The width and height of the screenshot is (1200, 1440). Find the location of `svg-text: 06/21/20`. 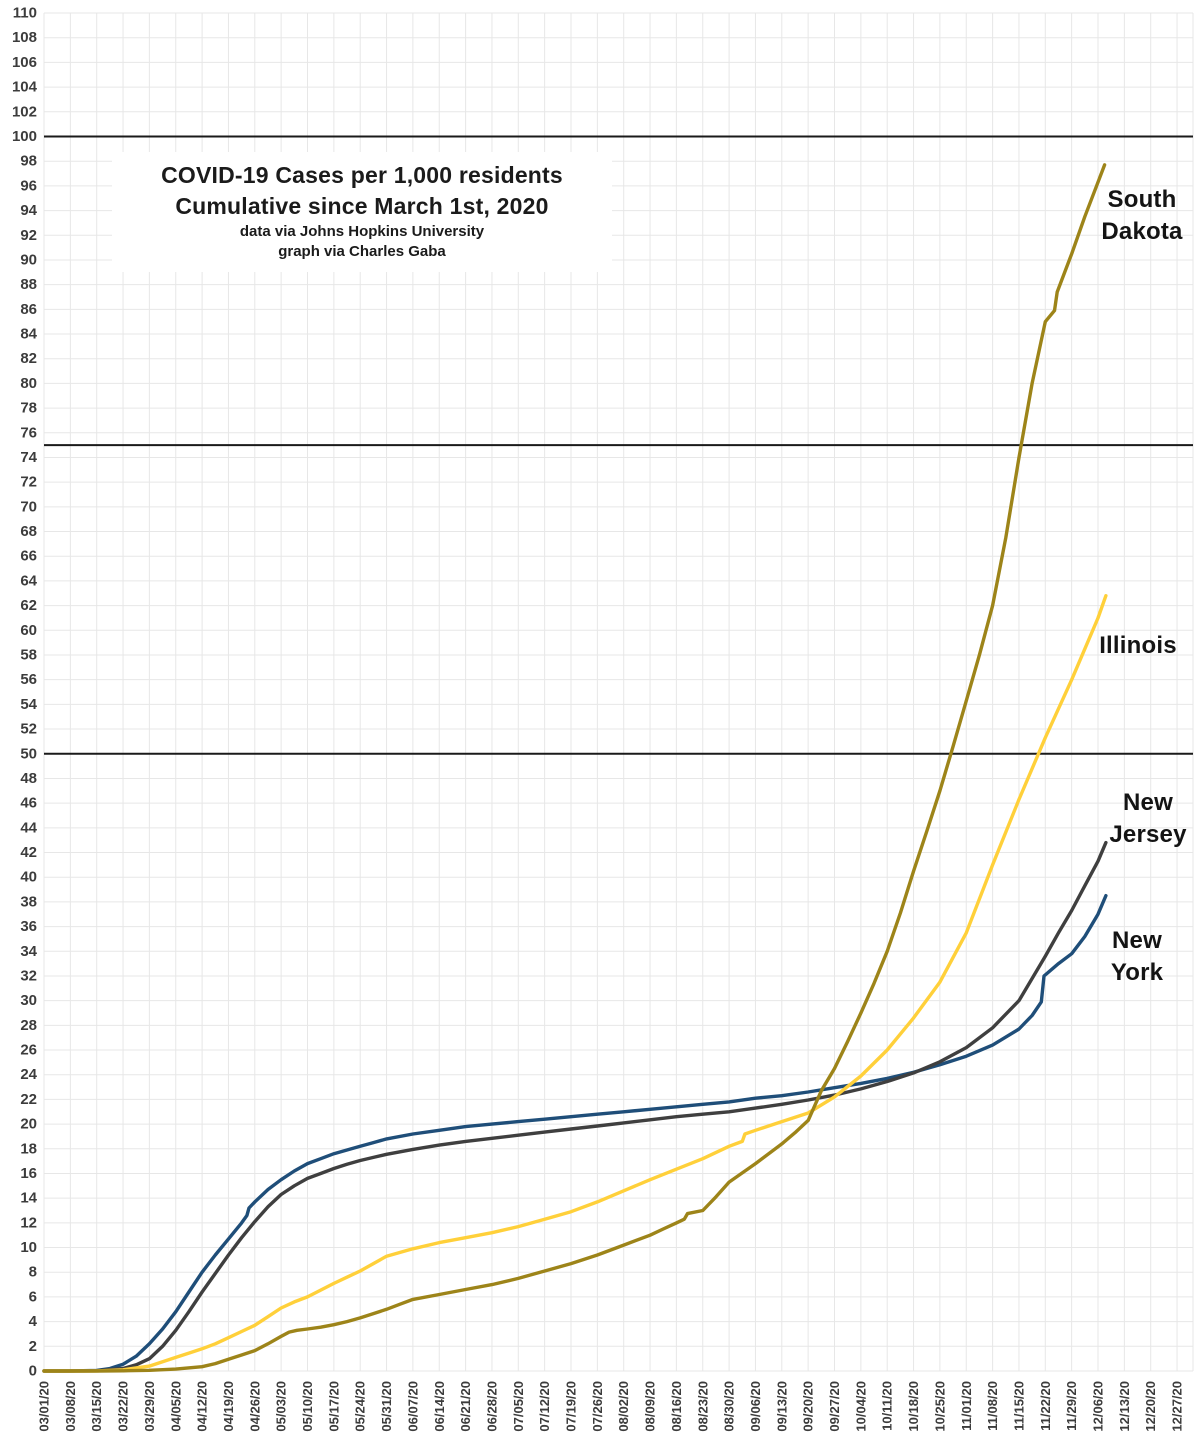

svg-text: 06/21/20 is located at coordinates (465, 1406).